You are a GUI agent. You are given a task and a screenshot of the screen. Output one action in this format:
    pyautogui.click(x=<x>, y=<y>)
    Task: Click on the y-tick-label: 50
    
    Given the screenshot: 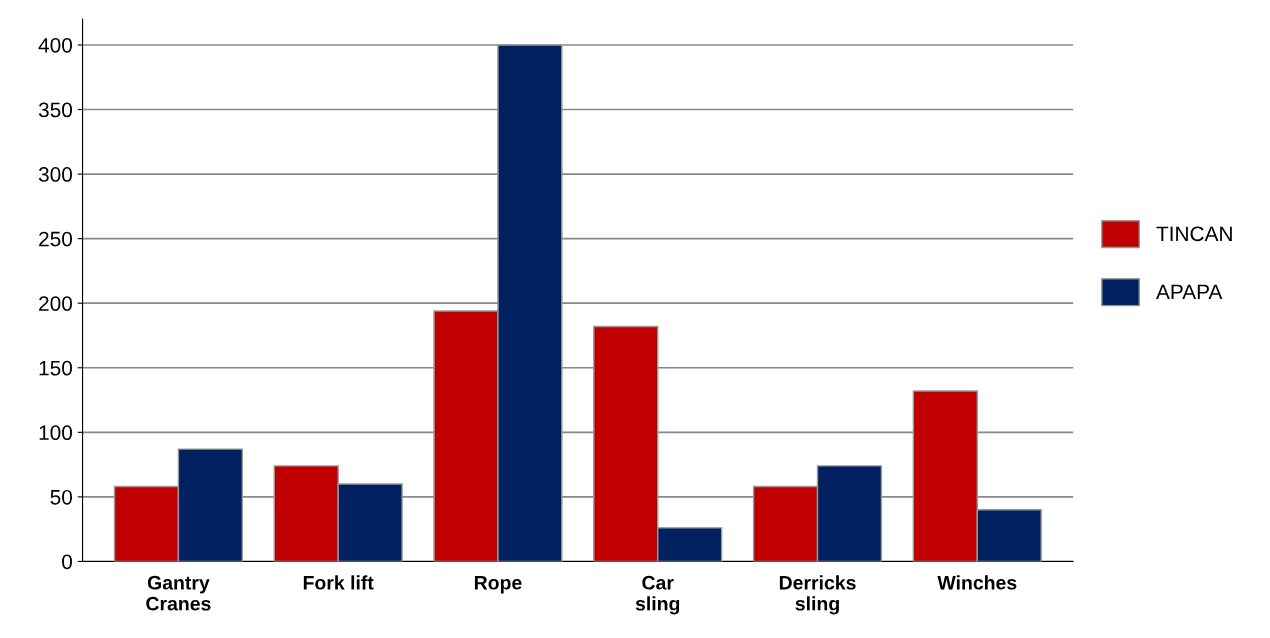 What is the action you would take?
    pyautogui.click(x=61, y=497)
    